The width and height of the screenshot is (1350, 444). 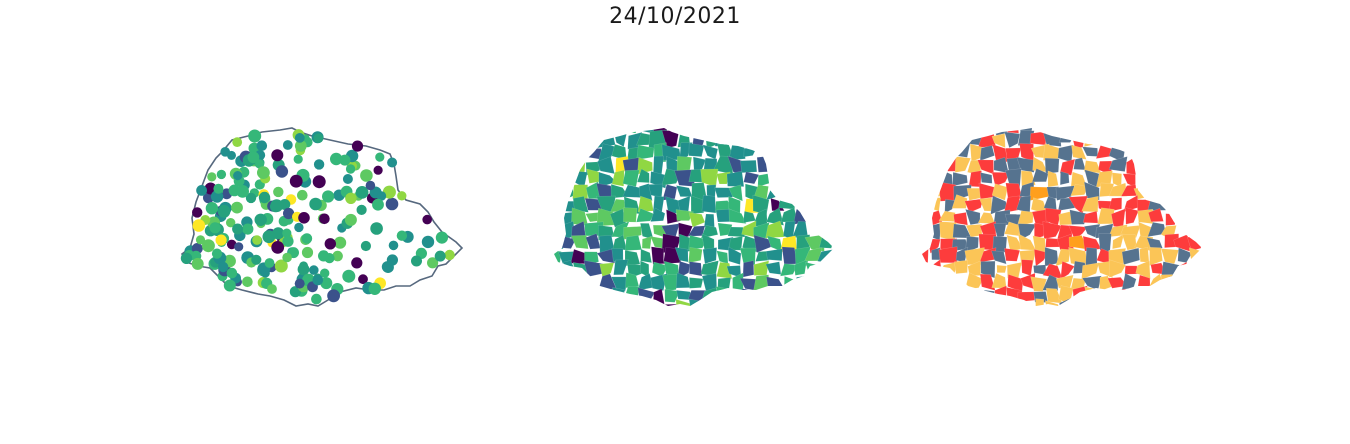 What do you see at coordinates (675, 16) in the screenshot?
I see `figure-title: 24/10/2021` at bounding box center [675, 16].